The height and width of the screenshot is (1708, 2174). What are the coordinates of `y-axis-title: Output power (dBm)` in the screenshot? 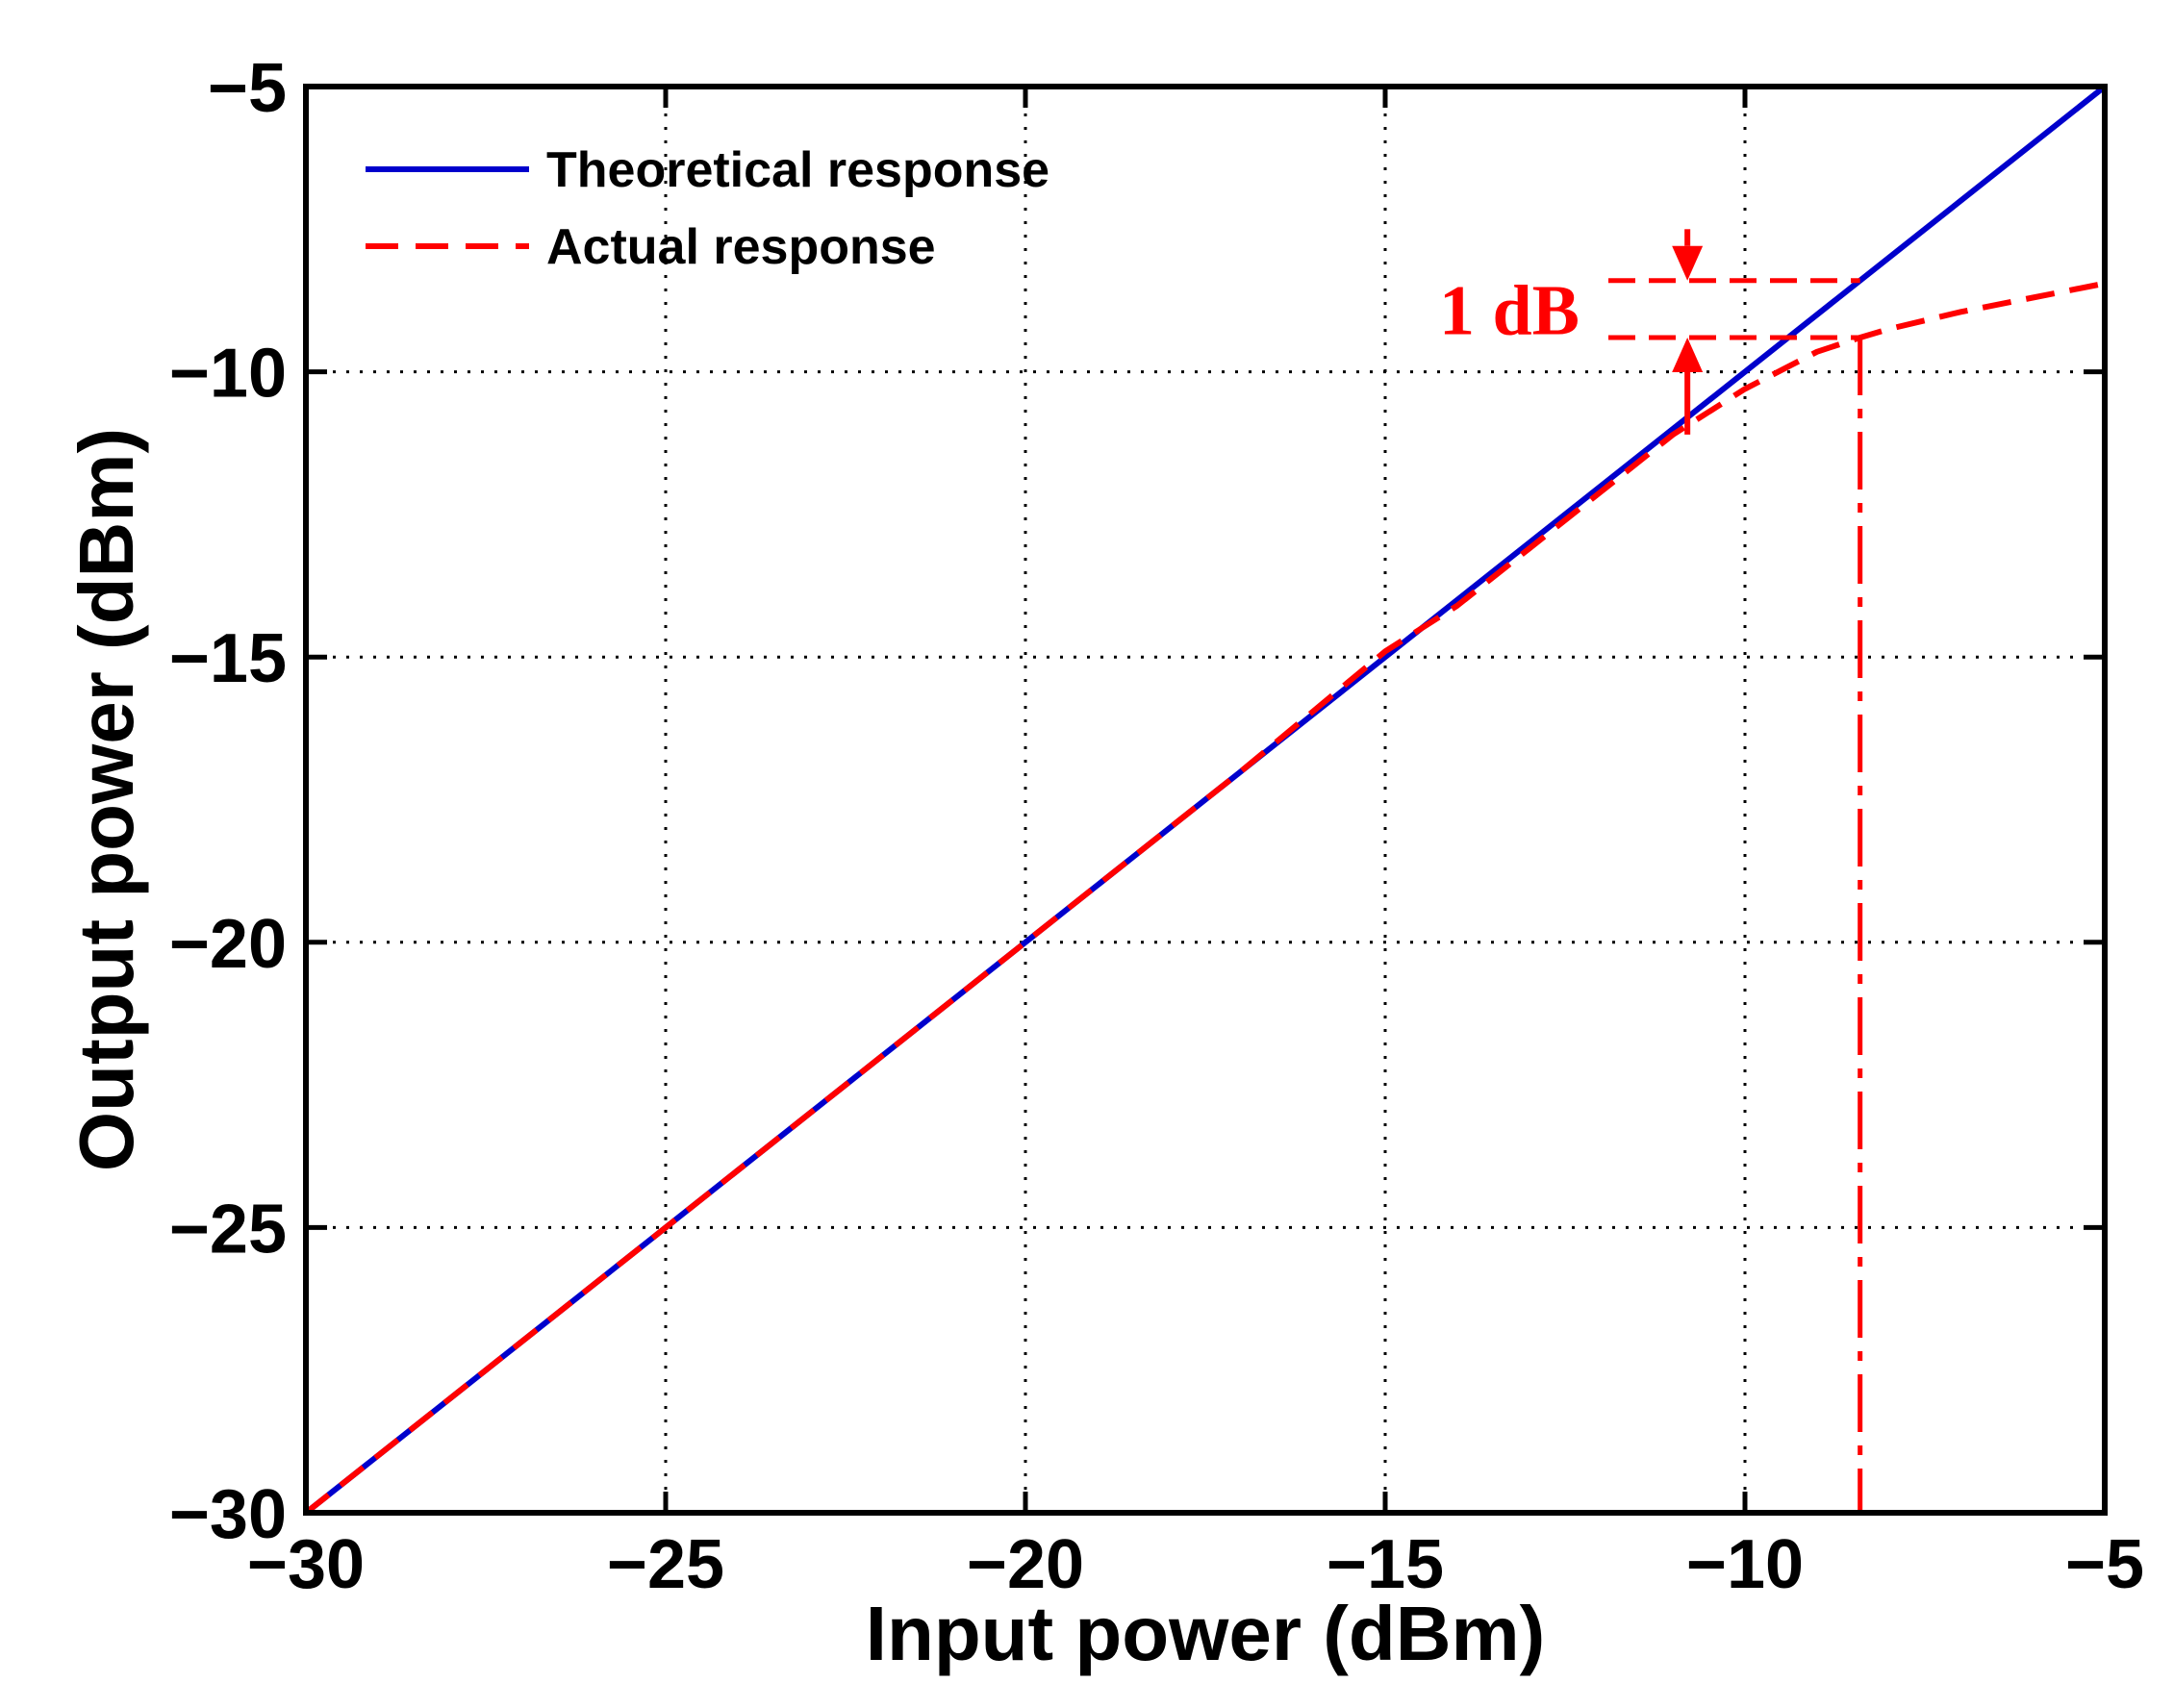 It's located at (106, 799).